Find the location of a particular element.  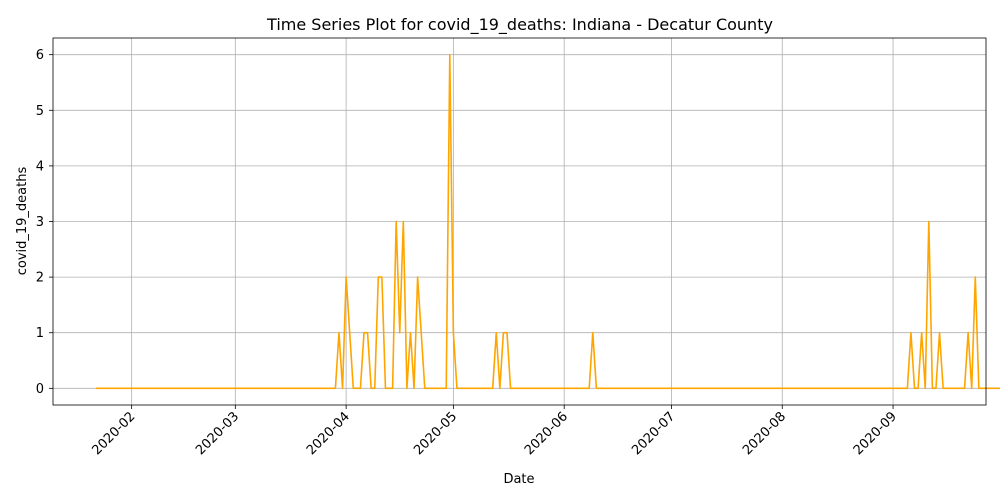

y-tick-label: 2 is located at coordinates (40, 278).